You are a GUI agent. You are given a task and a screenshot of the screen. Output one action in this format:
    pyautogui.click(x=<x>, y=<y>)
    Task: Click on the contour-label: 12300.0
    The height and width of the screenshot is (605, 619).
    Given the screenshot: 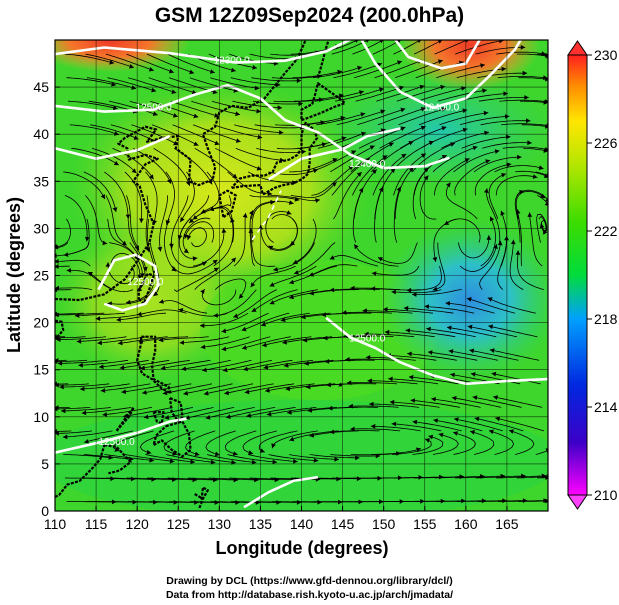 What is the action you would take?
    pyautogui.click(x=232, y=61)
    